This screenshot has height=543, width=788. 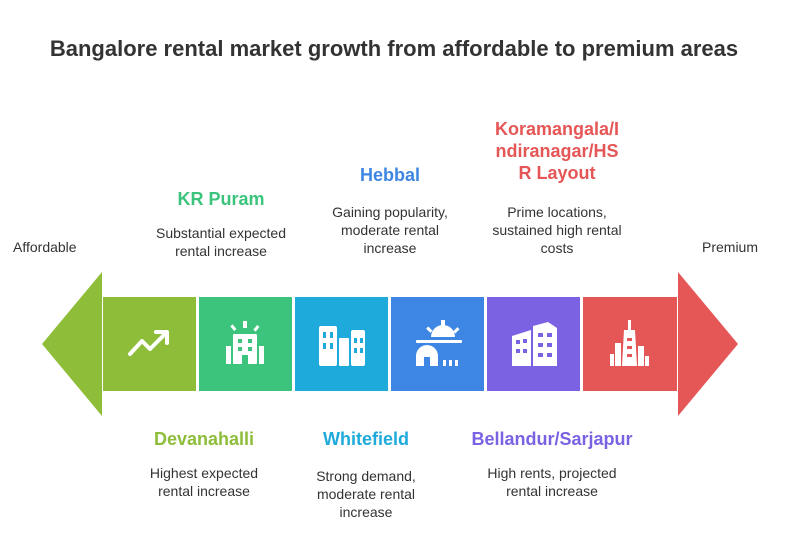 I want to click on heading-koramangala-line-3: R Layout, so click(x=557, y=173).